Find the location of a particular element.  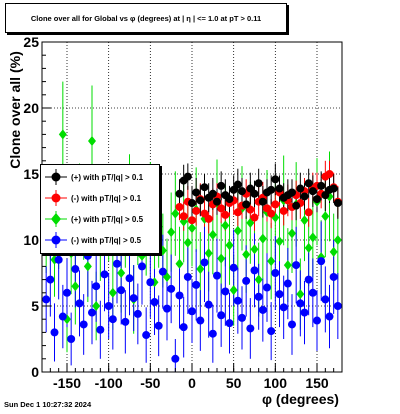

legend-label: (+) with pT/|q| > 0.5 is located at coordinates (107, 219).